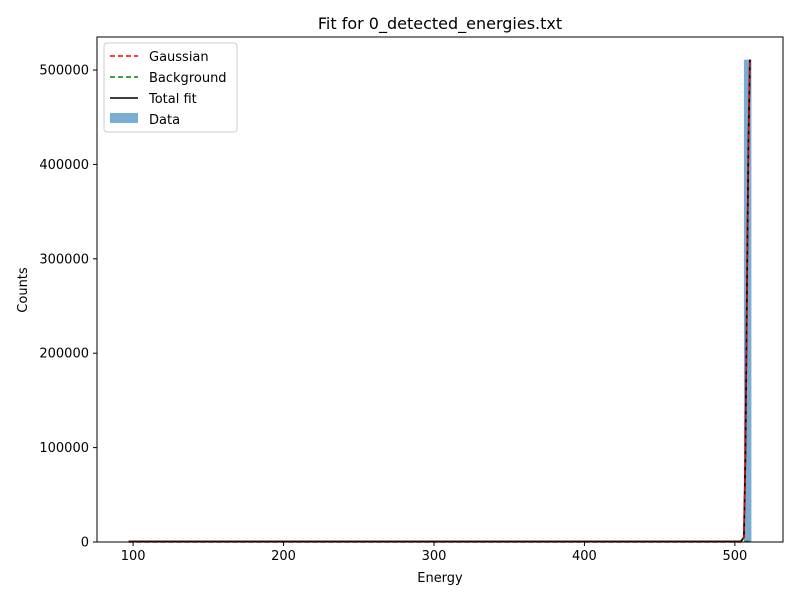 The image size is (800, 604). Describe the element at coordinates (172, 99) in the screenshot. I see `legend-total-fit-label: Total fit` at that location.